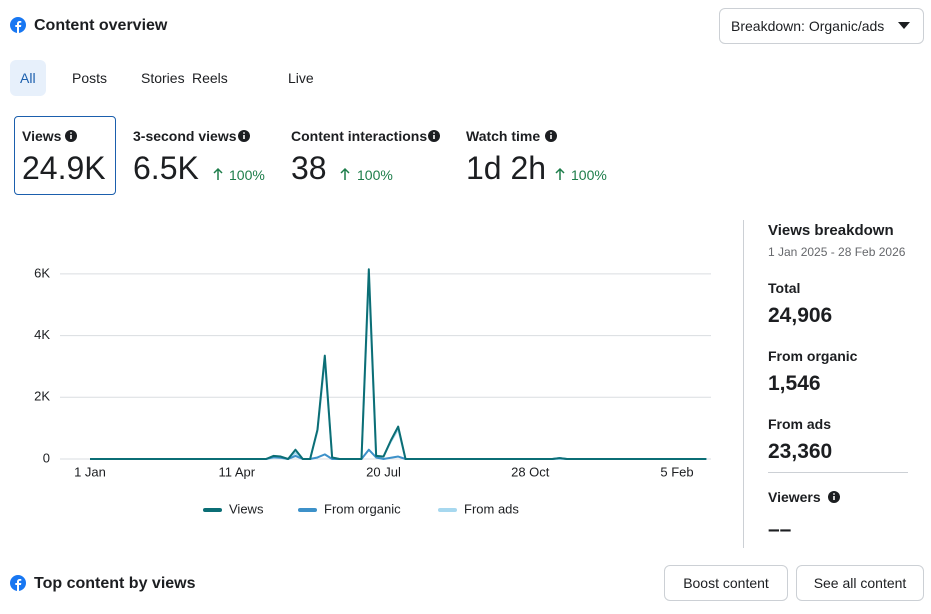  I want to click on metric-label: 3-second views, so click(185, 136).